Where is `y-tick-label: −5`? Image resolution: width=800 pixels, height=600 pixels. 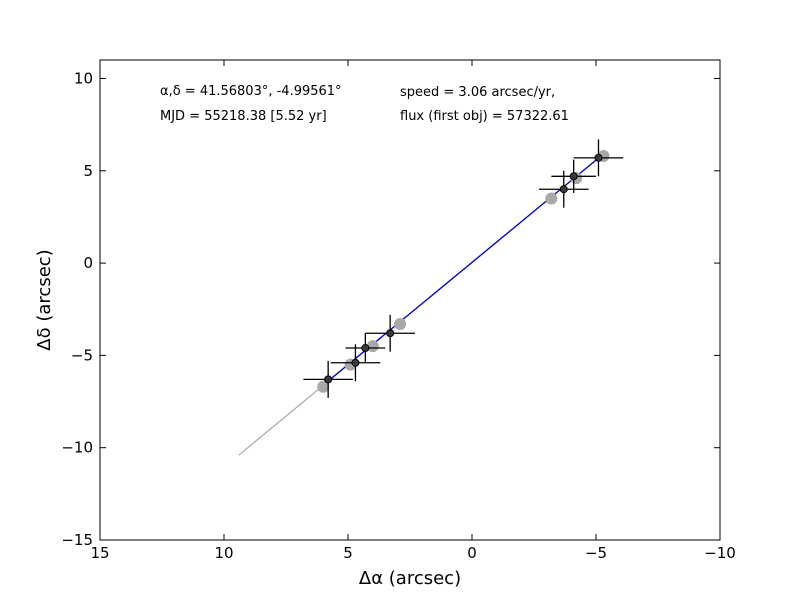
y-tick-label: −5 is located at coordinates (82, 355).